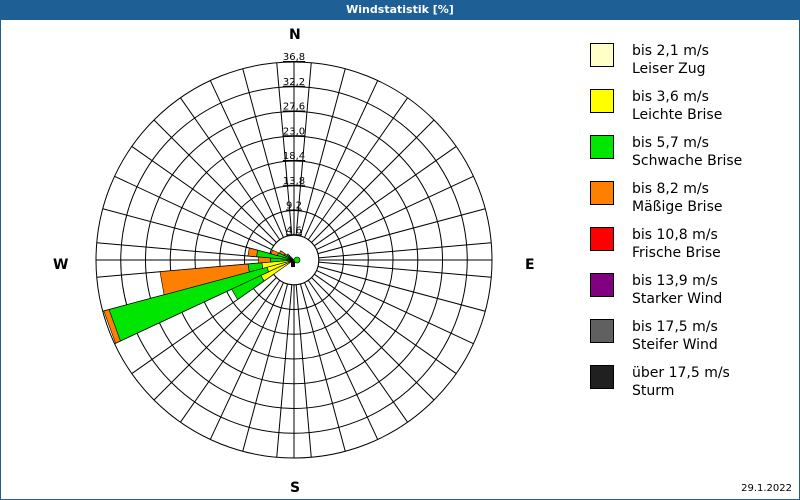 The width and height of the screenshot is (800, 500). I want to click on legend-name: Leiser Zug, so click(669, 69).